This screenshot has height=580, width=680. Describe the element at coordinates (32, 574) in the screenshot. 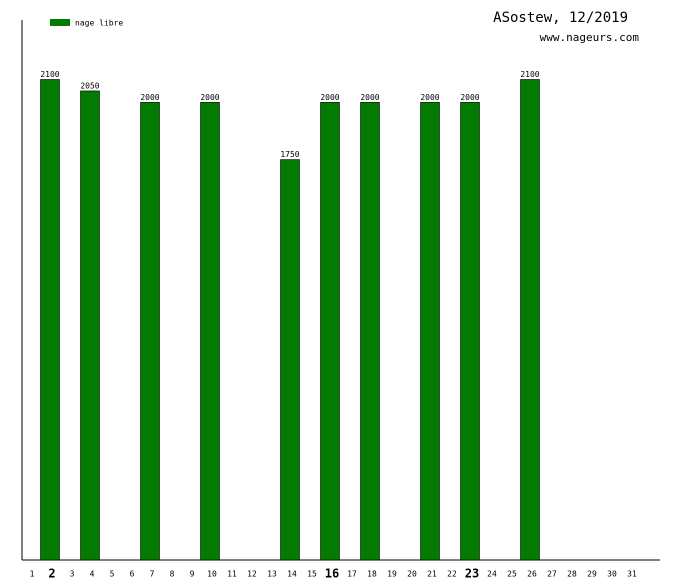

I see `x-tick-label: 1` at that location.